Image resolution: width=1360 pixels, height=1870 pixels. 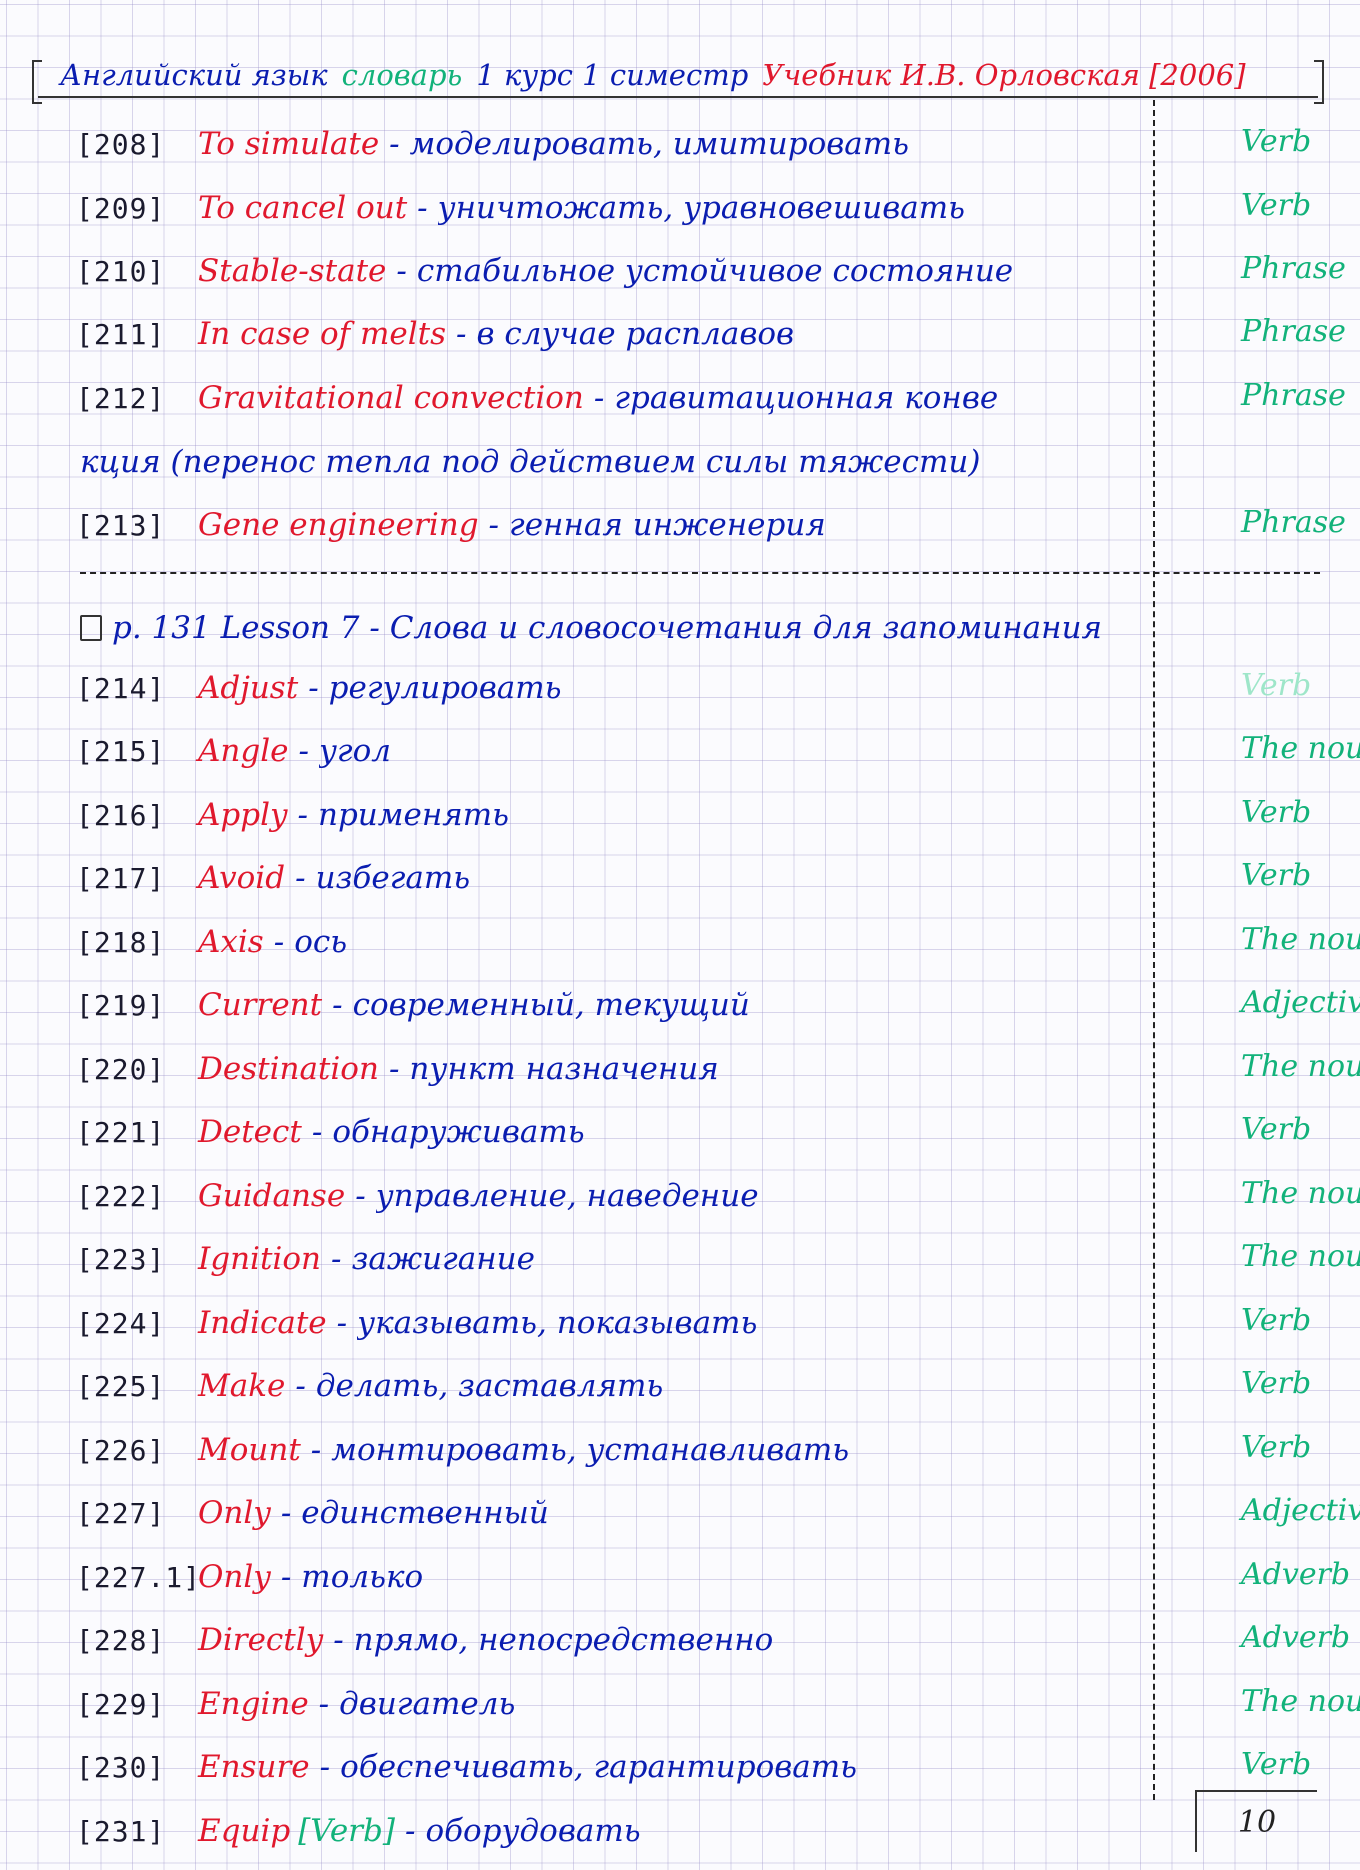 I want to click on entry-number: [230], so click(x=121, y=1767).